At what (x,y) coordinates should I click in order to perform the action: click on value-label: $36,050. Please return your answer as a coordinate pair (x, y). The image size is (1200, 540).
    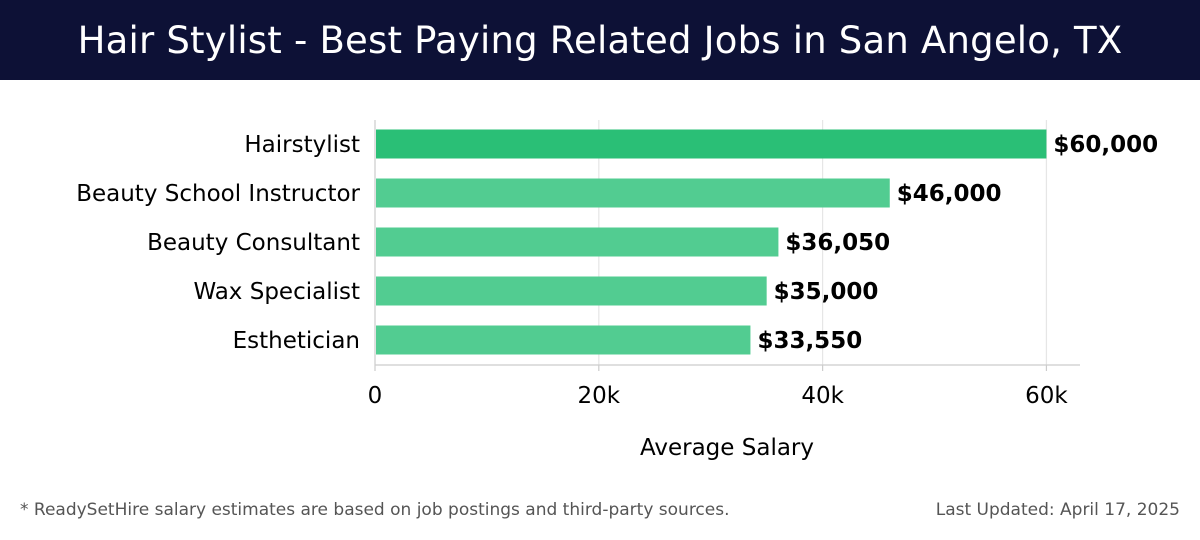
    Looking at the image, I should click on (837, 243).